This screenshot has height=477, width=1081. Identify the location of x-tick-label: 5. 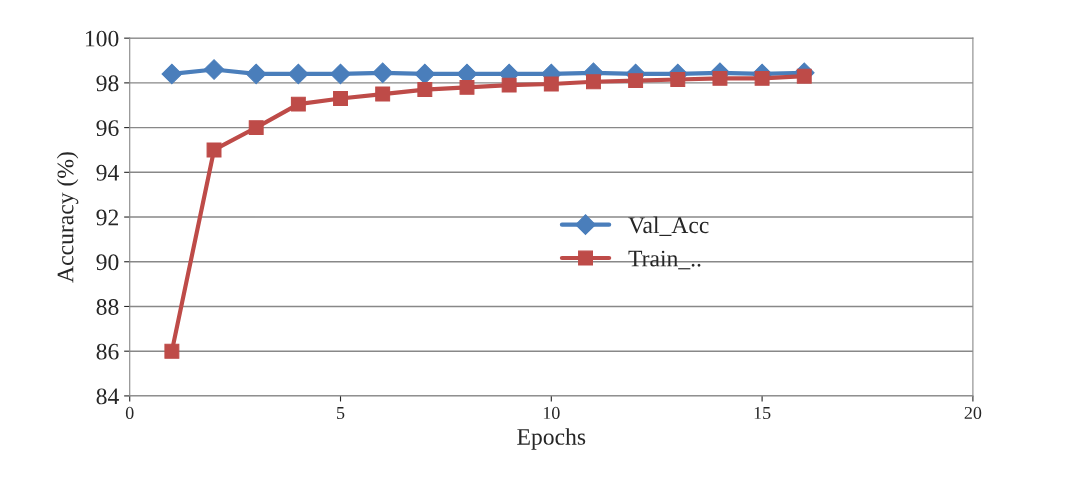
(341, 413).